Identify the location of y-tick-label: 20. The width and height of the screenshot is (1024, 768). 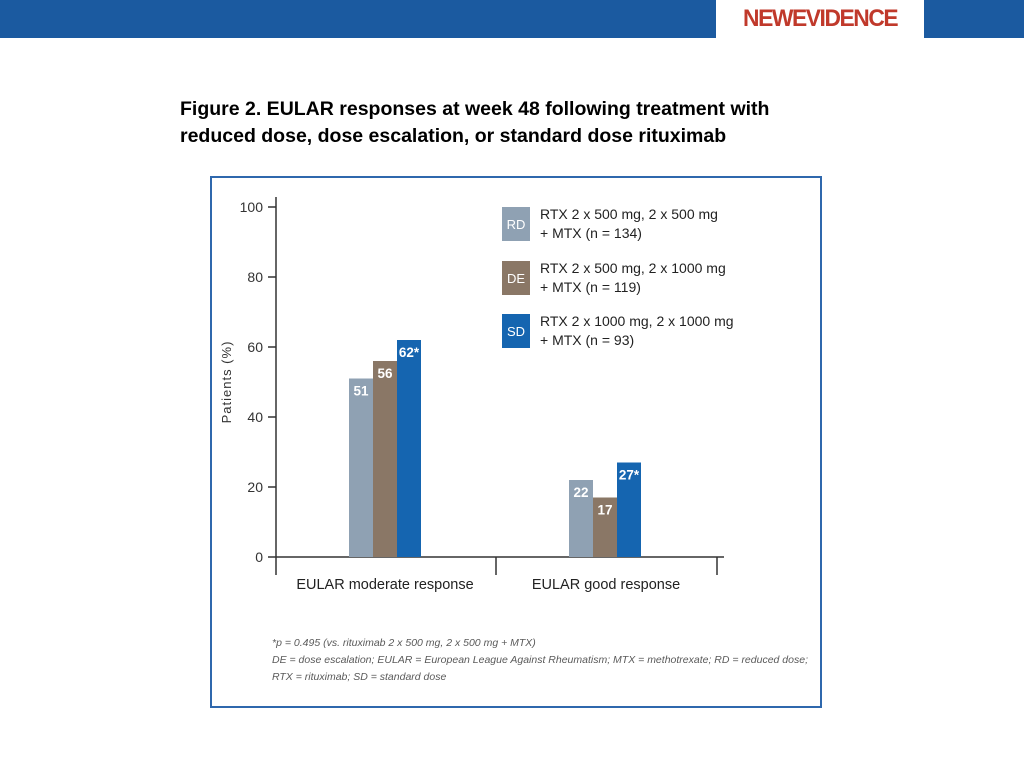
(255, 487).